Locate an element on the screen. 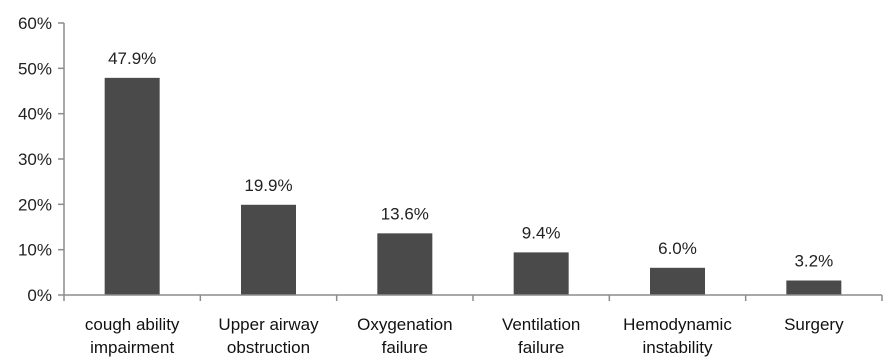 The height and width of the screenshot is (358, 885). data-label: 9.4% is located at coordinates (541, 232).